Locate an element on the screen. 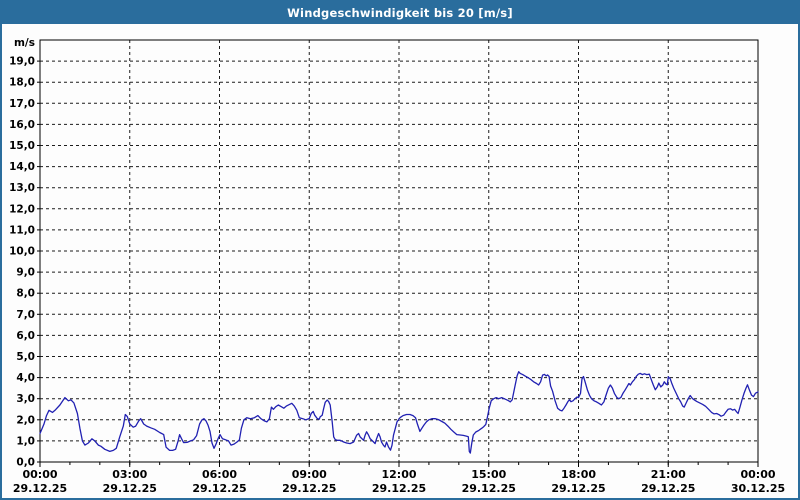 Image resolution: width=800 pixels, height=500 pixels. y-tick-label: 12,0 is located at coordinates (22, 209).